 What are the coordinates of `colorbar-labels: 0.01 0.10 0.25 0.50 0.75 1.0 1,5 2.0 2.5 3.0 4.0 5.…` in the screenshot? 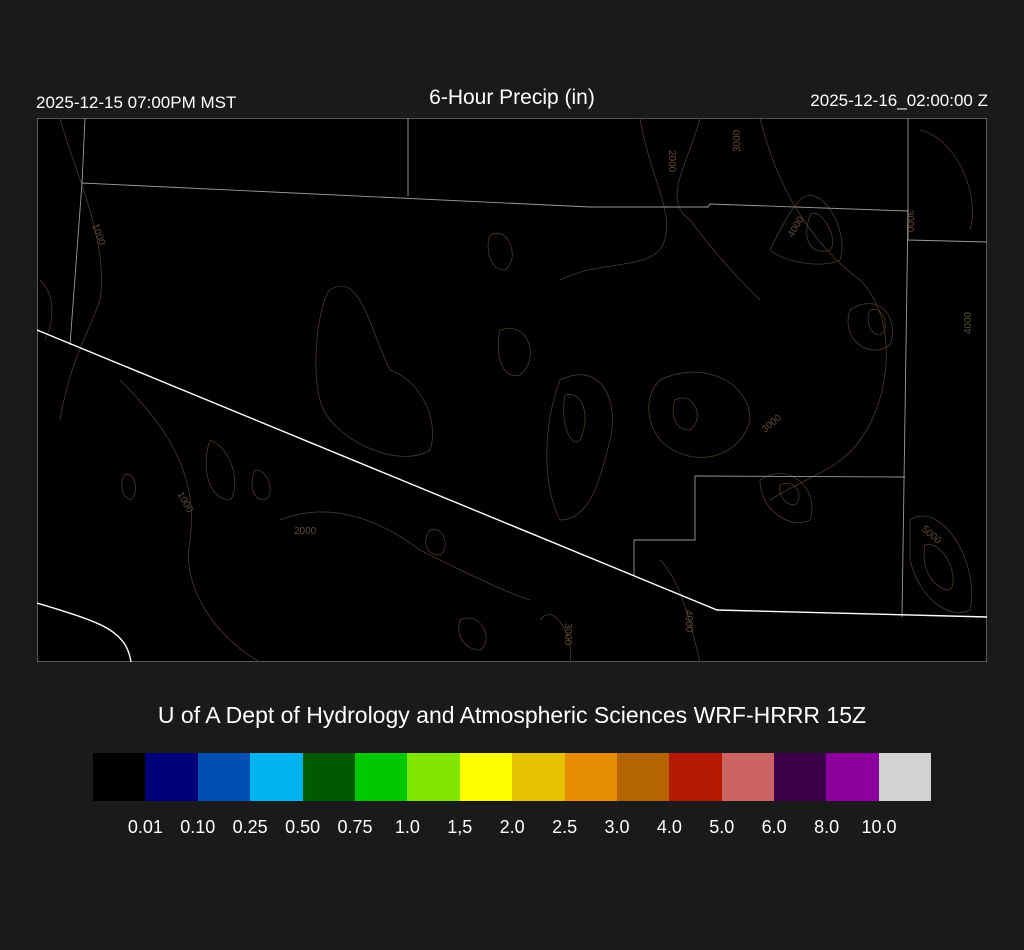 It's located at (513, 829).